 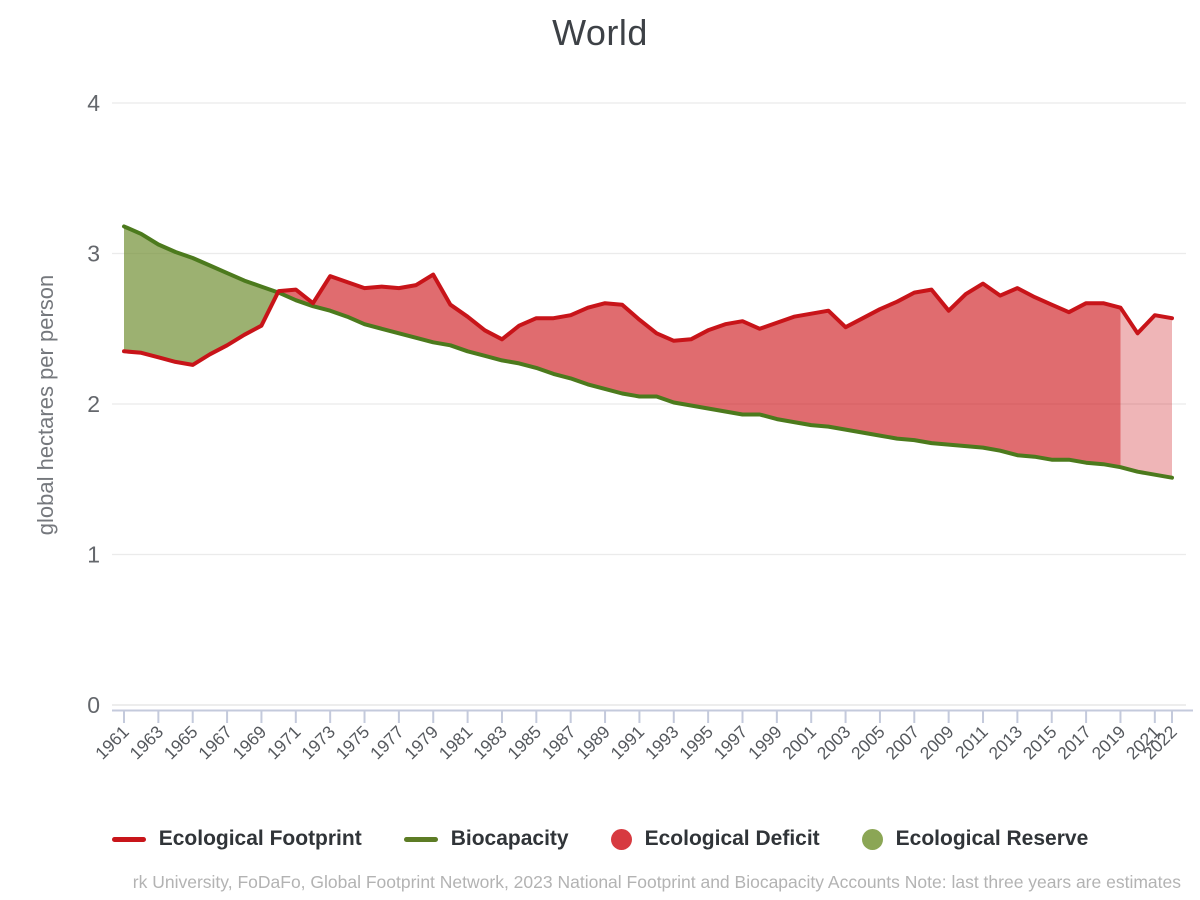 What do you see at coordinates (93, 705) in the screenshot?
I see `y-tick-label-0: 0` at bounding box center [93, 705].